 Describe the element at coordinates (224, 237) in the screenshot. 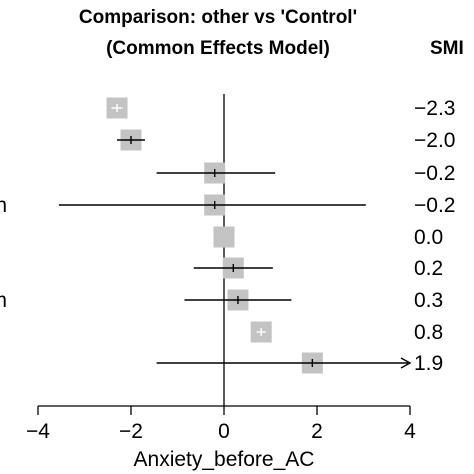

I see `effect-box` at that location.